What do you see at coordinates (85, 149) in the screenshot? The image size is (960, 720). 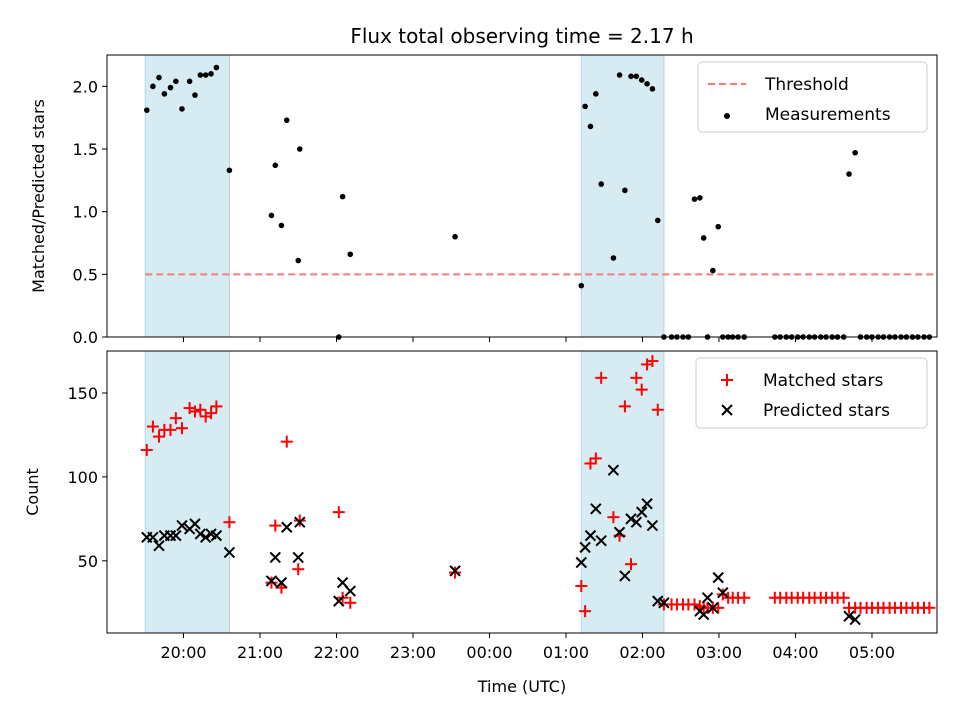 I see `y-tick-label: 1.5` at bounding box center [85, 149].